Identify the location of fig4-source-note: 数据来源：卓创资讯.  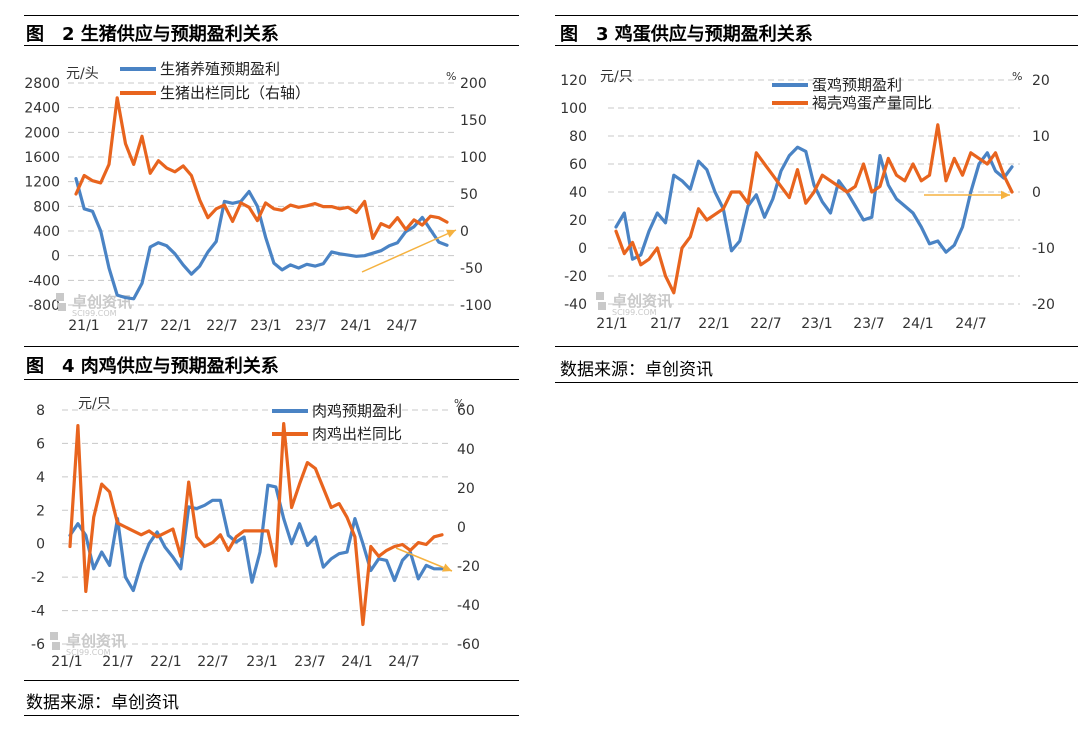
(102, 703).